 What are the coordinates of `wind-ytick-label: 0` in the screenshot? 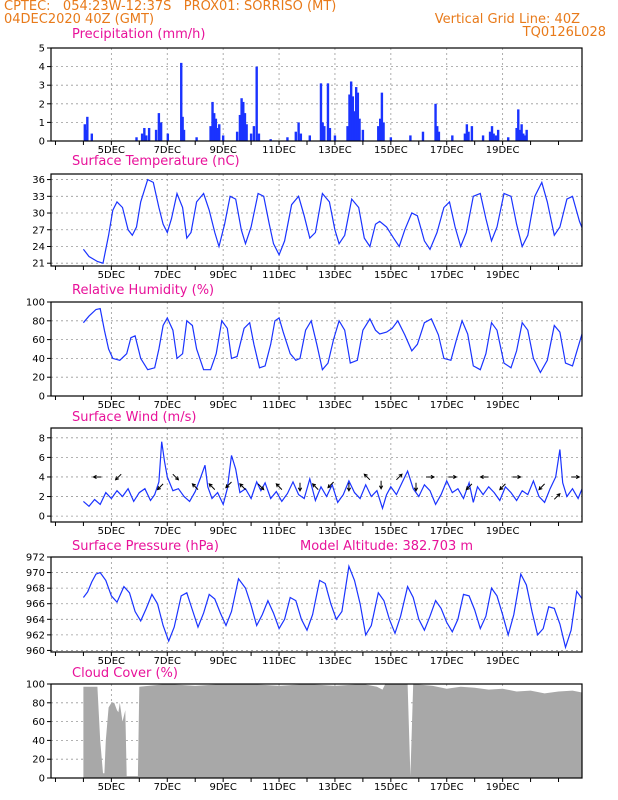 It's located at (42, 517).